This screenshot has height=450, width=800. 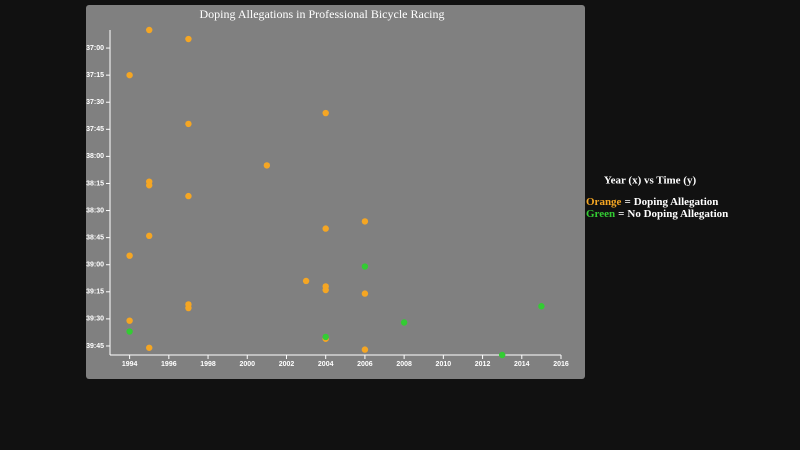 I want to click on y-tick-label: 39:15, so click(x=95, y=292).